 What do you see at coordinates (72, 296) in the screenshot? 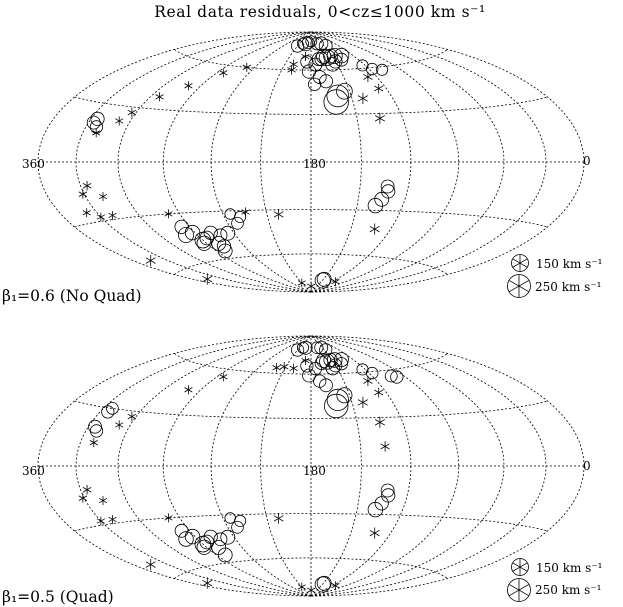
I see `panel-label: β₁=0.6 (No Quad)` at bounding box center [72, 296].